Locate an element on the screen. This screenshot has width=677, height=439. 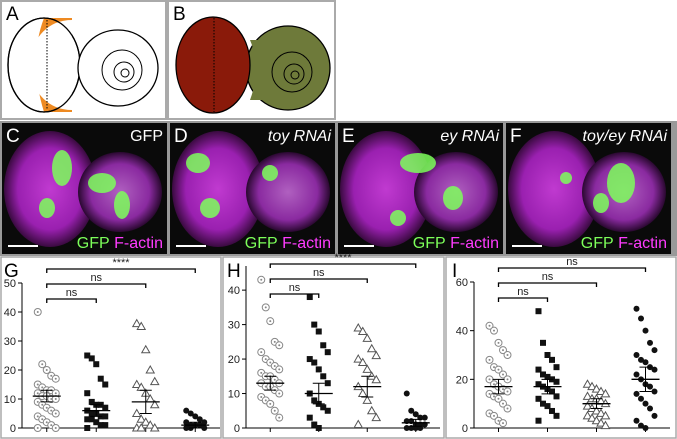
y-tick-label: 30 is located at coordinates (10, 342).